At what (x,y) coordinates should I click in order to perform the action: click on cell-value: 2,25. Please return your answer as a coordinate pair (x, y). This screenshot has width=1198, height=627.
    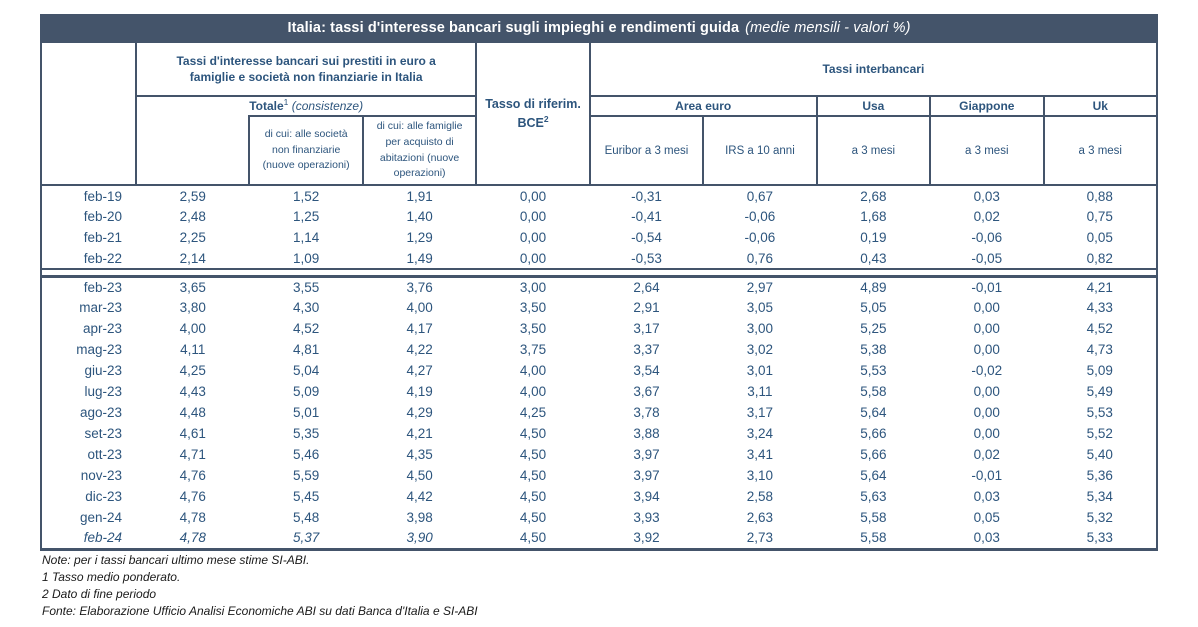
    Looking at the image, I should click on (192, 237).